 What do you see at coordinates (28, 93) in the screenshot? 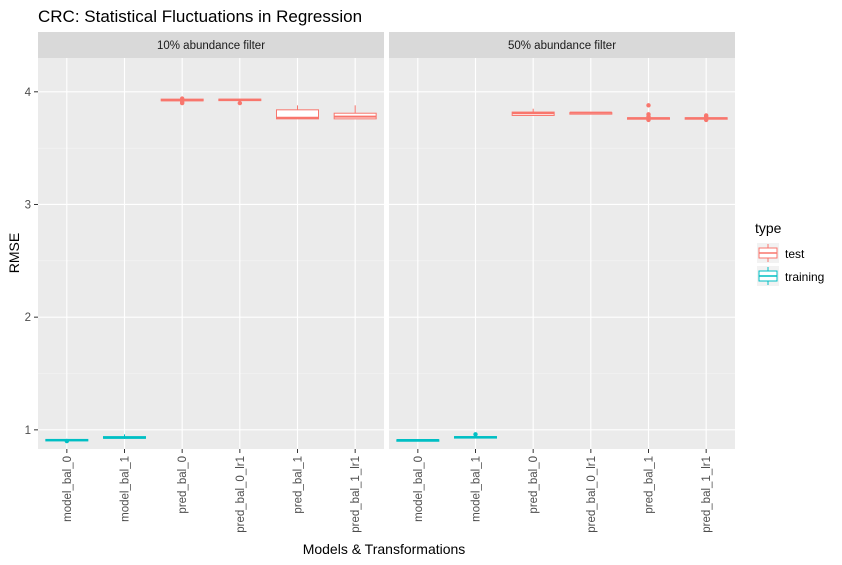
I see `y-tick-label: 4` at bounding box center [28, 93].